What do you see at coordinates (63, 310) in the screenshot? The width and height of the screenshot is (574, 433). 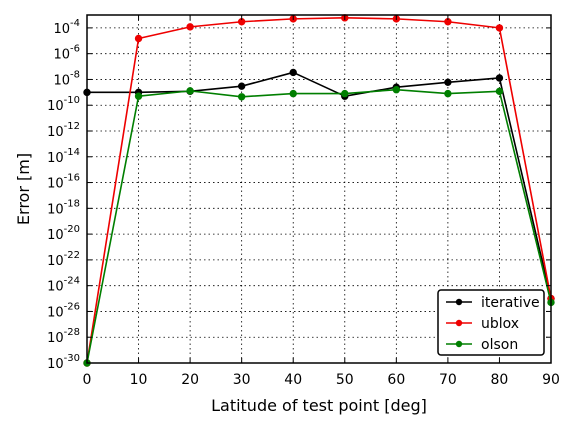 I see `y-tick-label: 10⁻²⁶` at bounding box center [63, 310].